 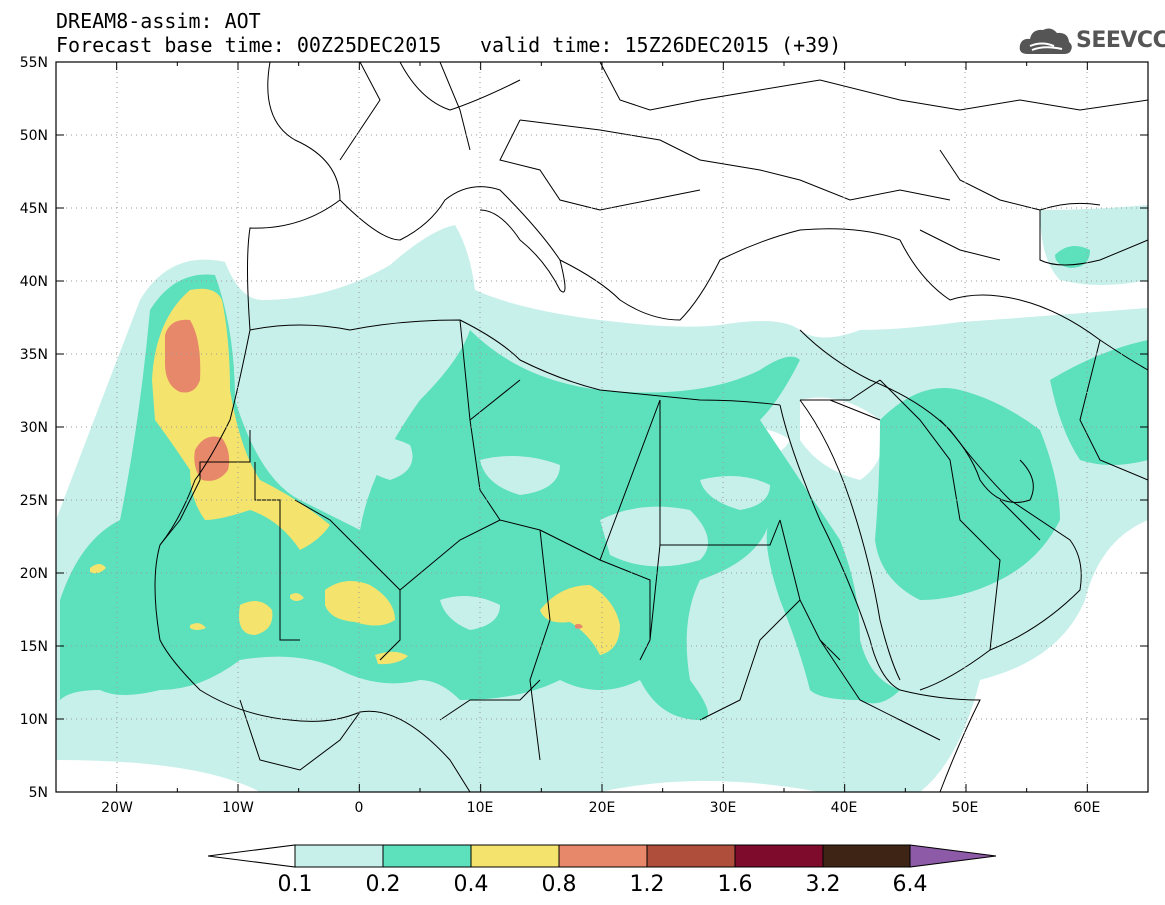 What do you see at coordinates (295, 884) in the screenshot?
I see `colorbar-label: 0.1` at bounding box center [295, 884].